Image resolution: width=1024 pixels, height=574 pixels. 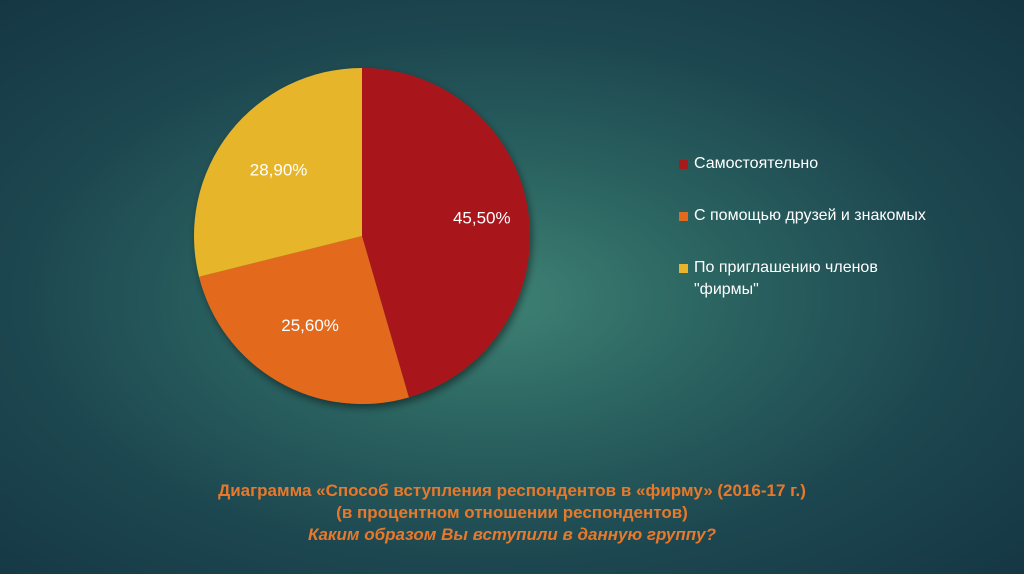 I want to click on legend-label-friends: С помощью друзей и знакомых, so click(x=810, y=215).